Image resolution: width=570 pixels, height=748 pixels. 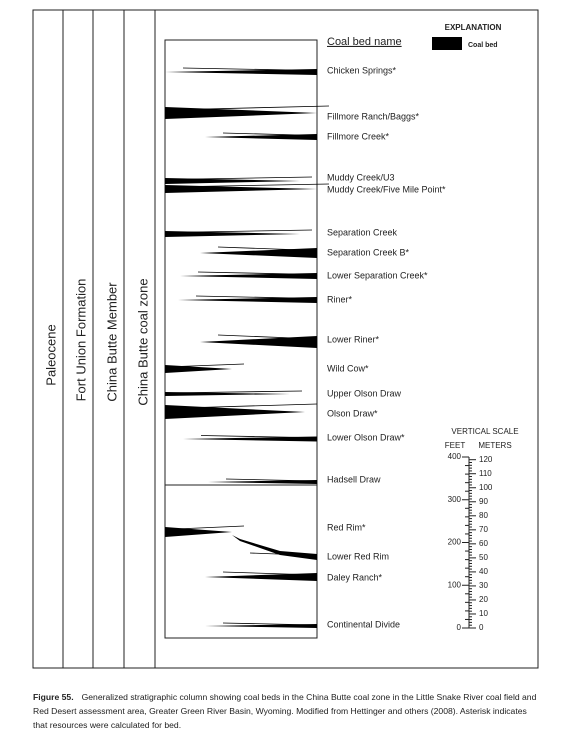 I want to click on bed-label: Continental Divide, so click(x=363, y=624).